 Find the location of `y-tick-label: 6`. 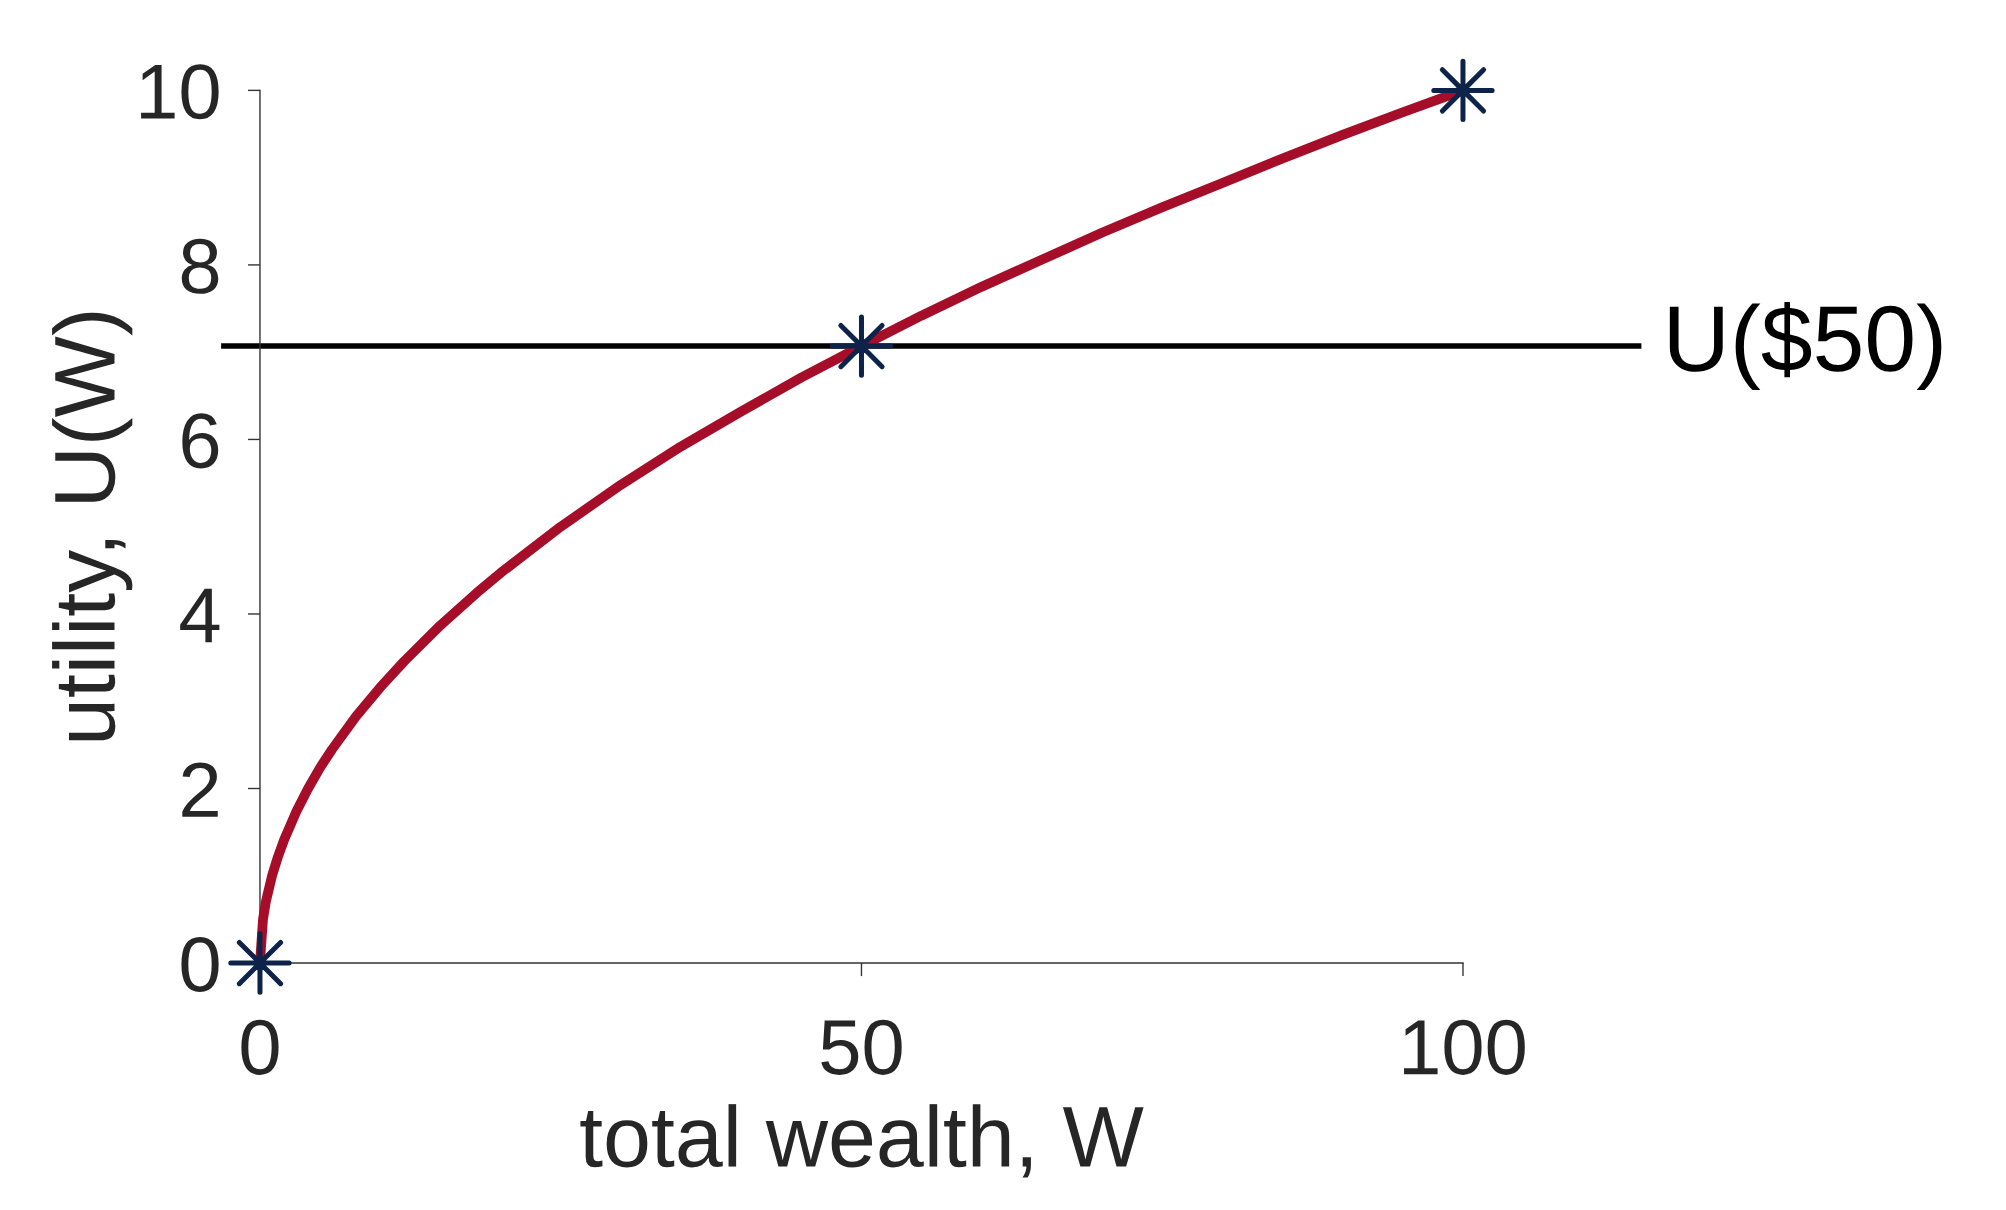

y-tick-label: 6 is located at coordinates (200, 441).